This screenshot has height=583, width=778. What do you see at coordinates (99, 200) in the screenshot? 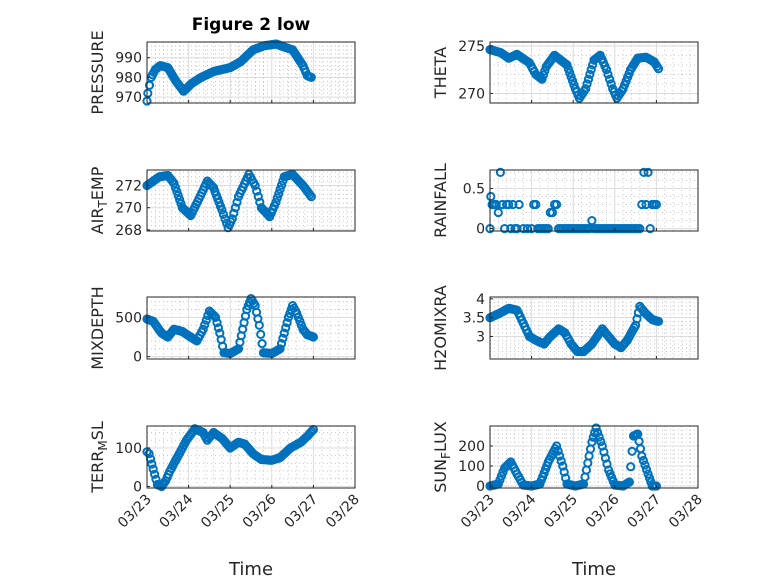
I see `y-axis-label: AIRTEMP` at bounding box center [99, 200].